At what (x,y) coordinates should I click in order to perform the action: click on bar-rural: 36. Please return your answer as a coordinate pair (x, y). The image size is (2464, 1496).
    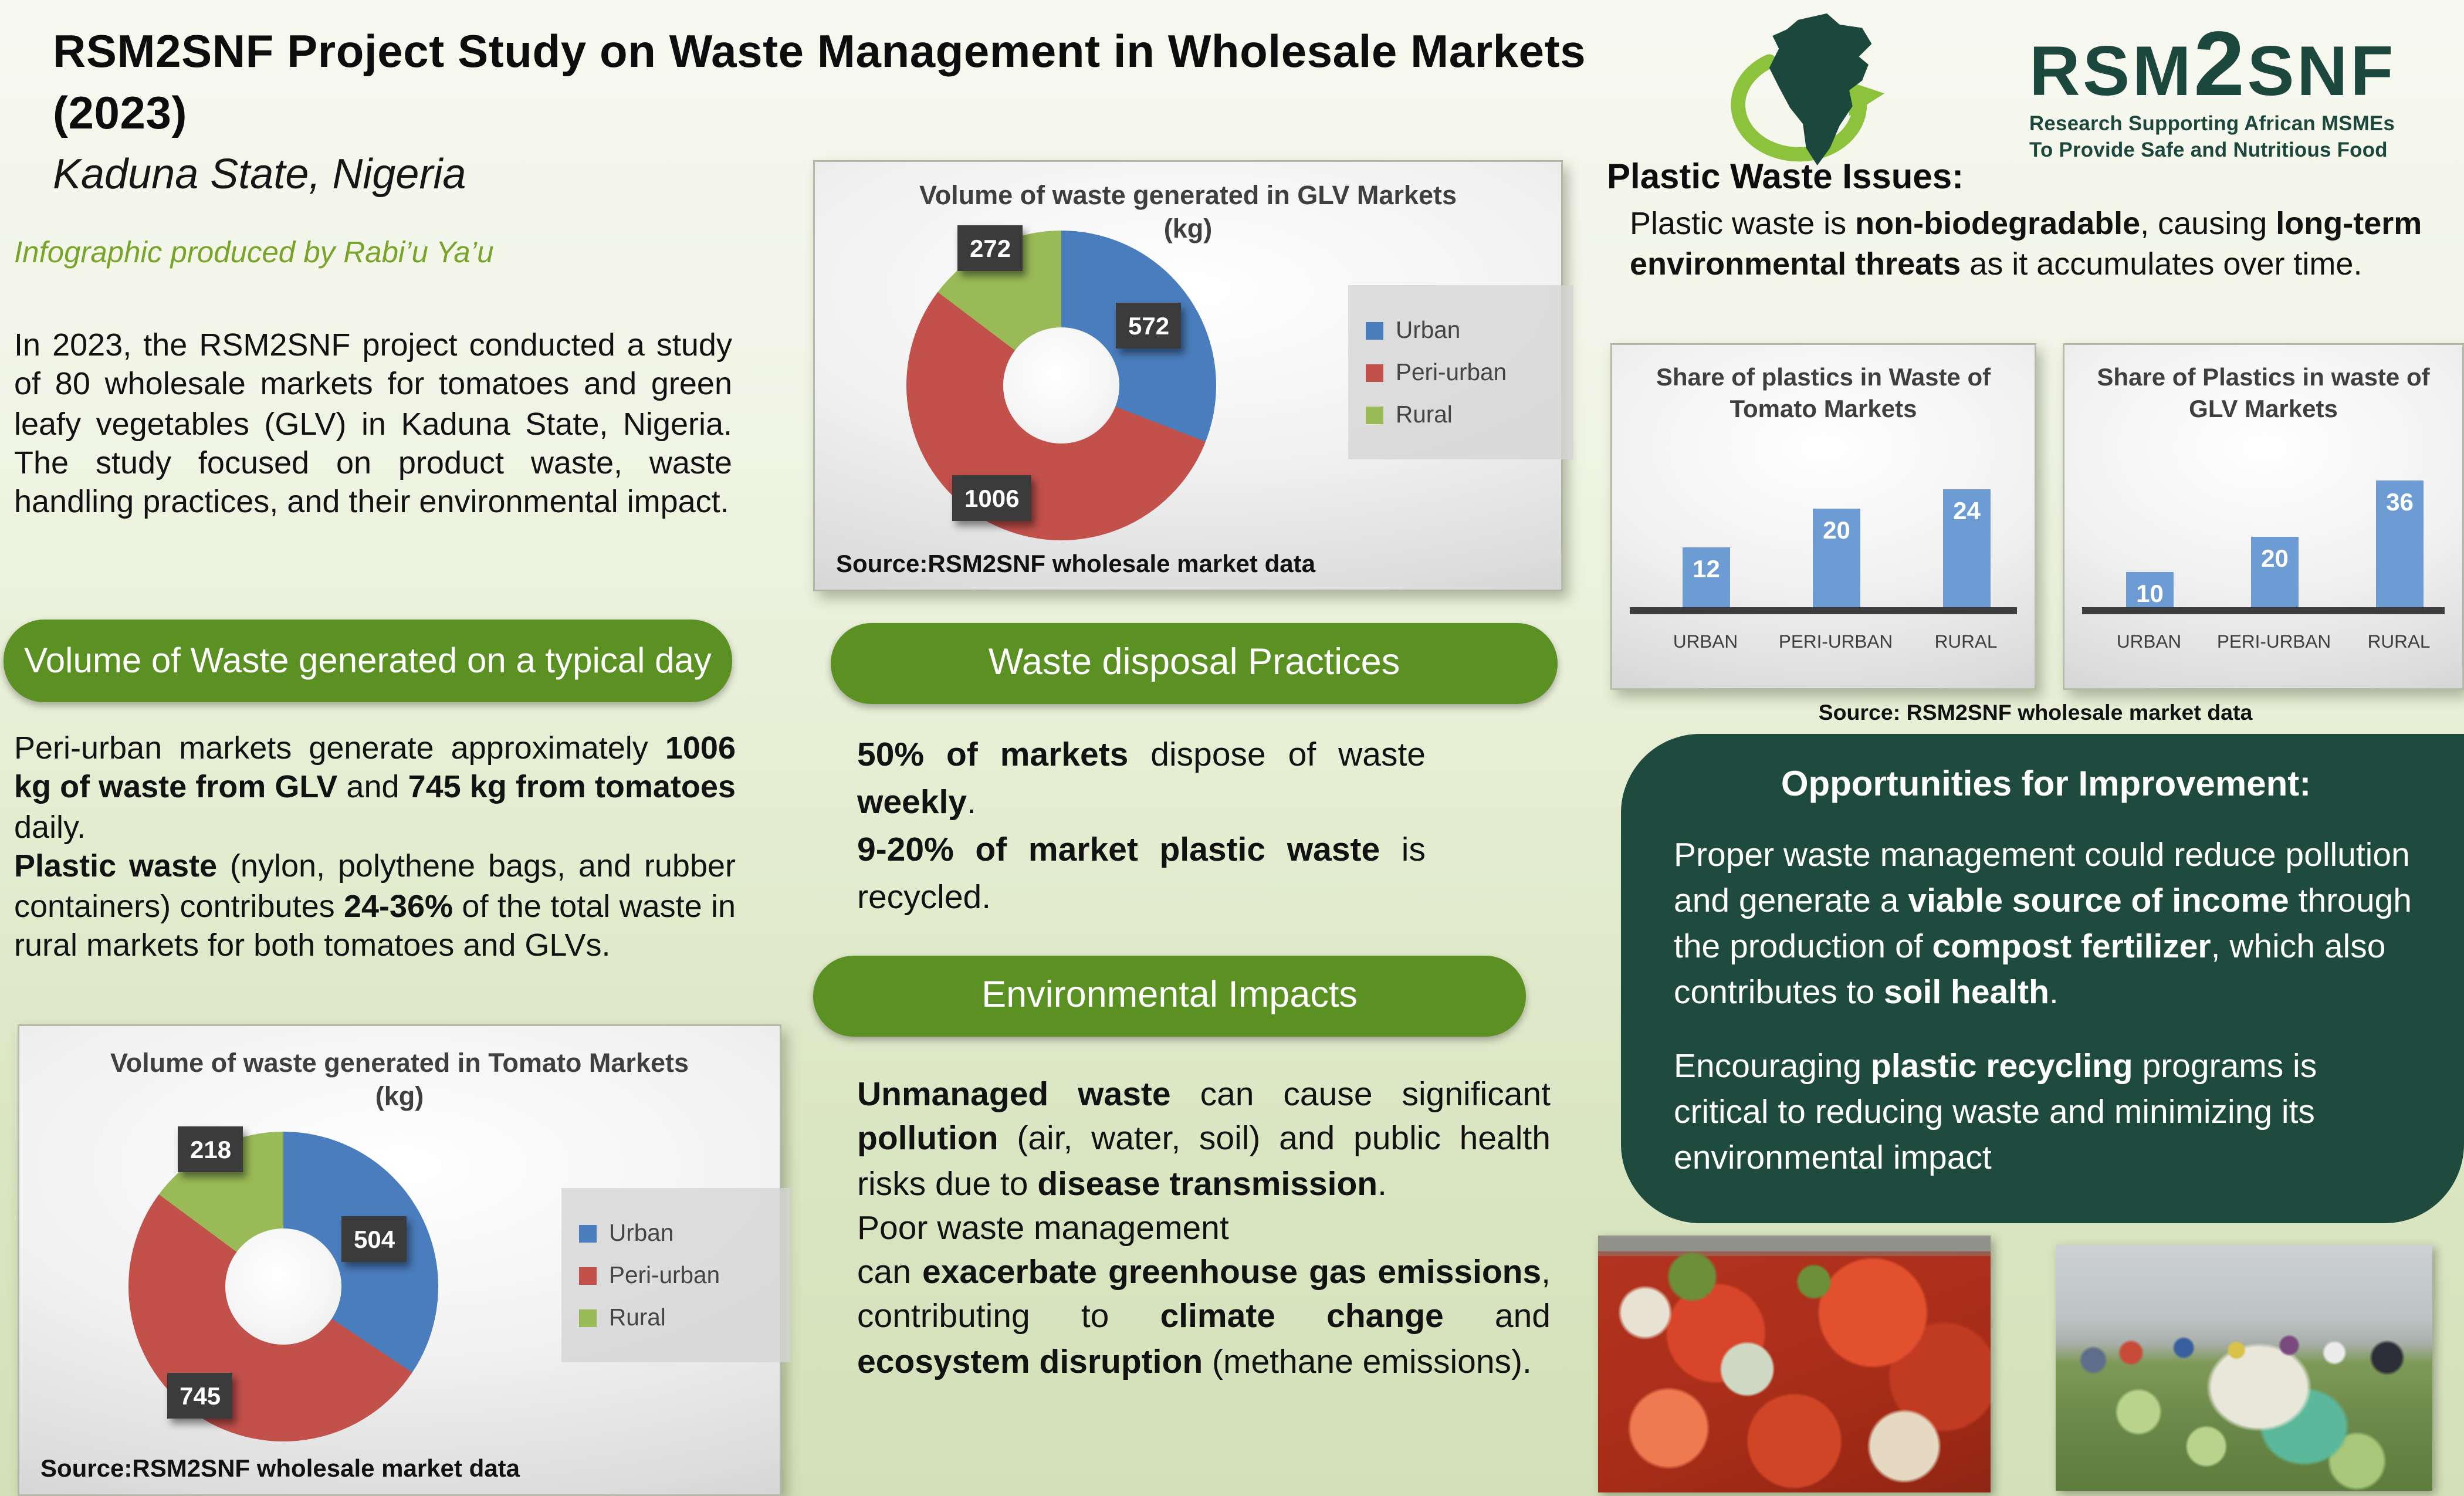
    Looking at the image, I should click on (2400, 543).